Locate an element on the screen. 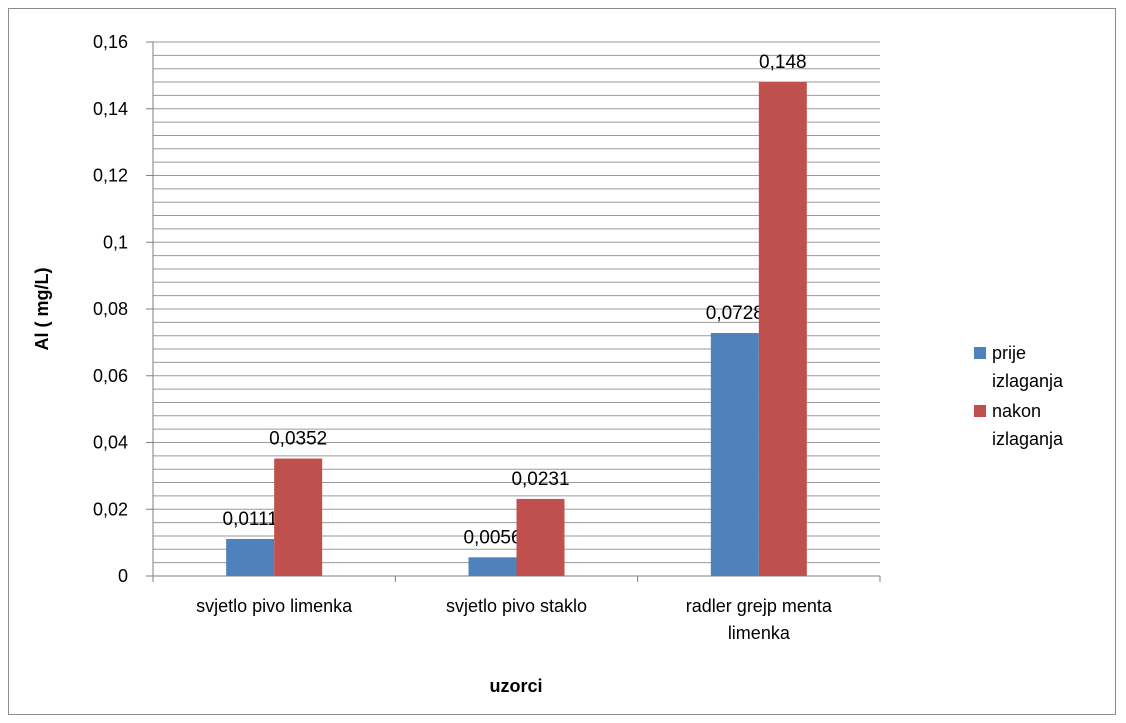 This screenshot has width=1126, height=723. data-label: 0,0111 is located at coordinates (250, 519).